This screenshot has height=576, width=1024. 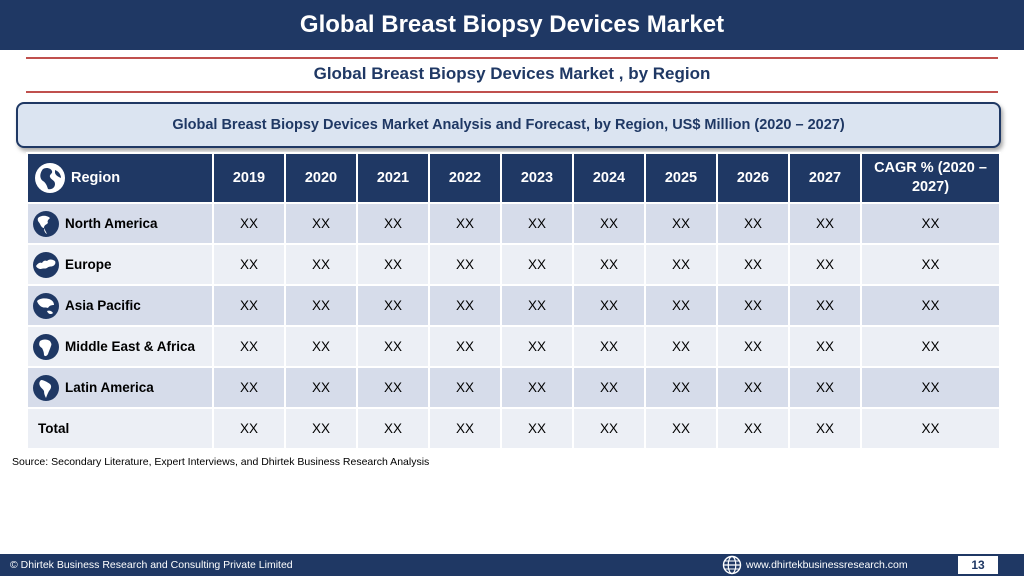 I want to click on year-header: 2024, so click(x=609, y=178).